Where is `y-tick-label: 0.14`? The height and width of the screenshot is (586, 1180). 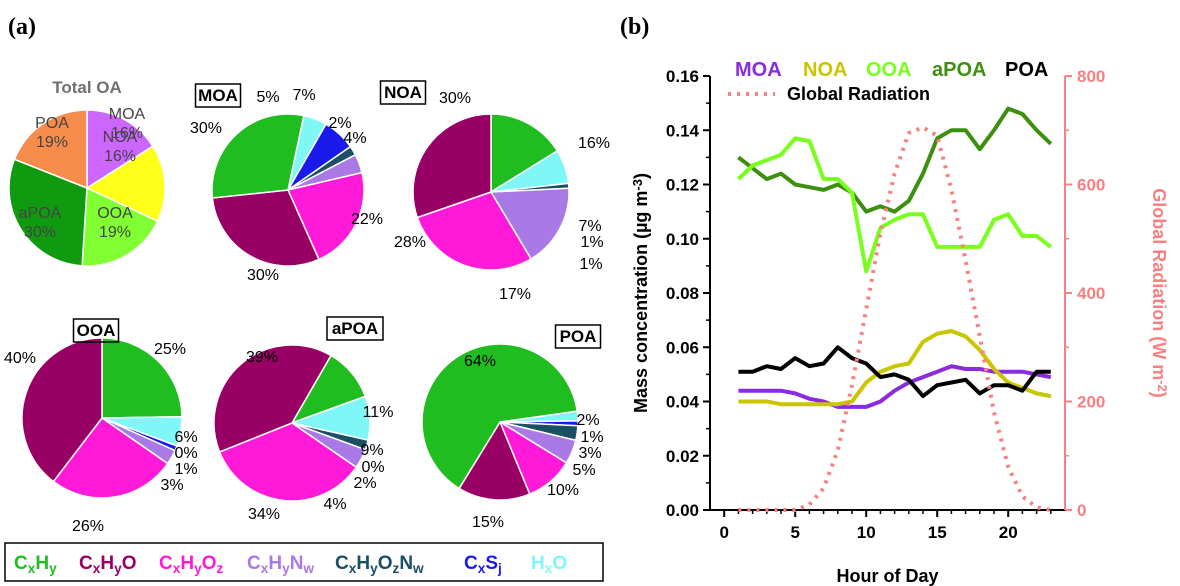 y-tick-label: 0.14 is located at coordinates (683, 130).